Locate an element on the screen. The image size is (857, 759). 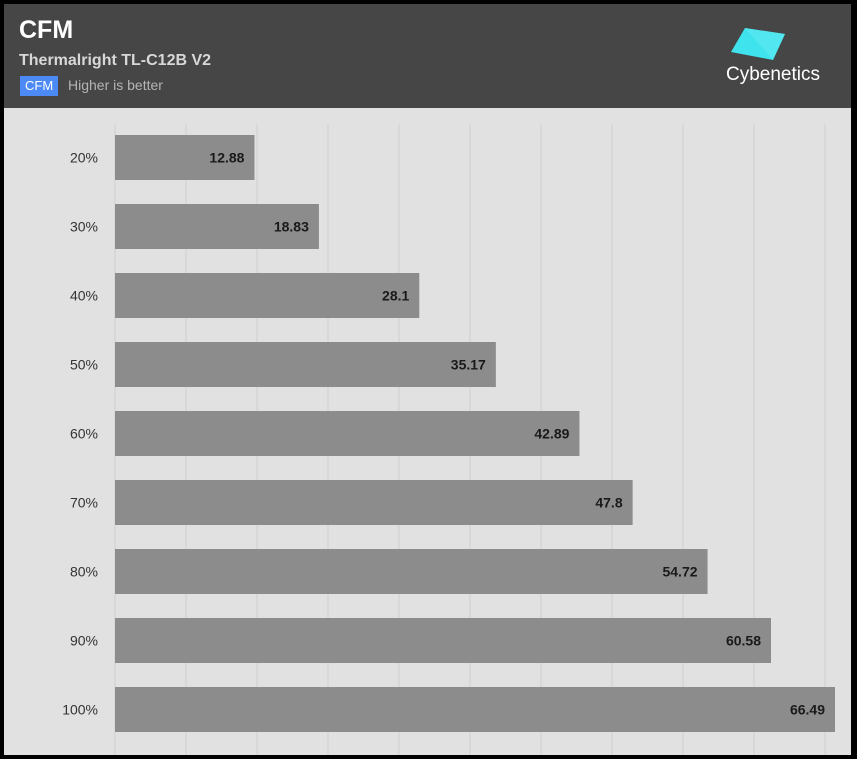
category-label: 80% is located at coordinates (84, 572).